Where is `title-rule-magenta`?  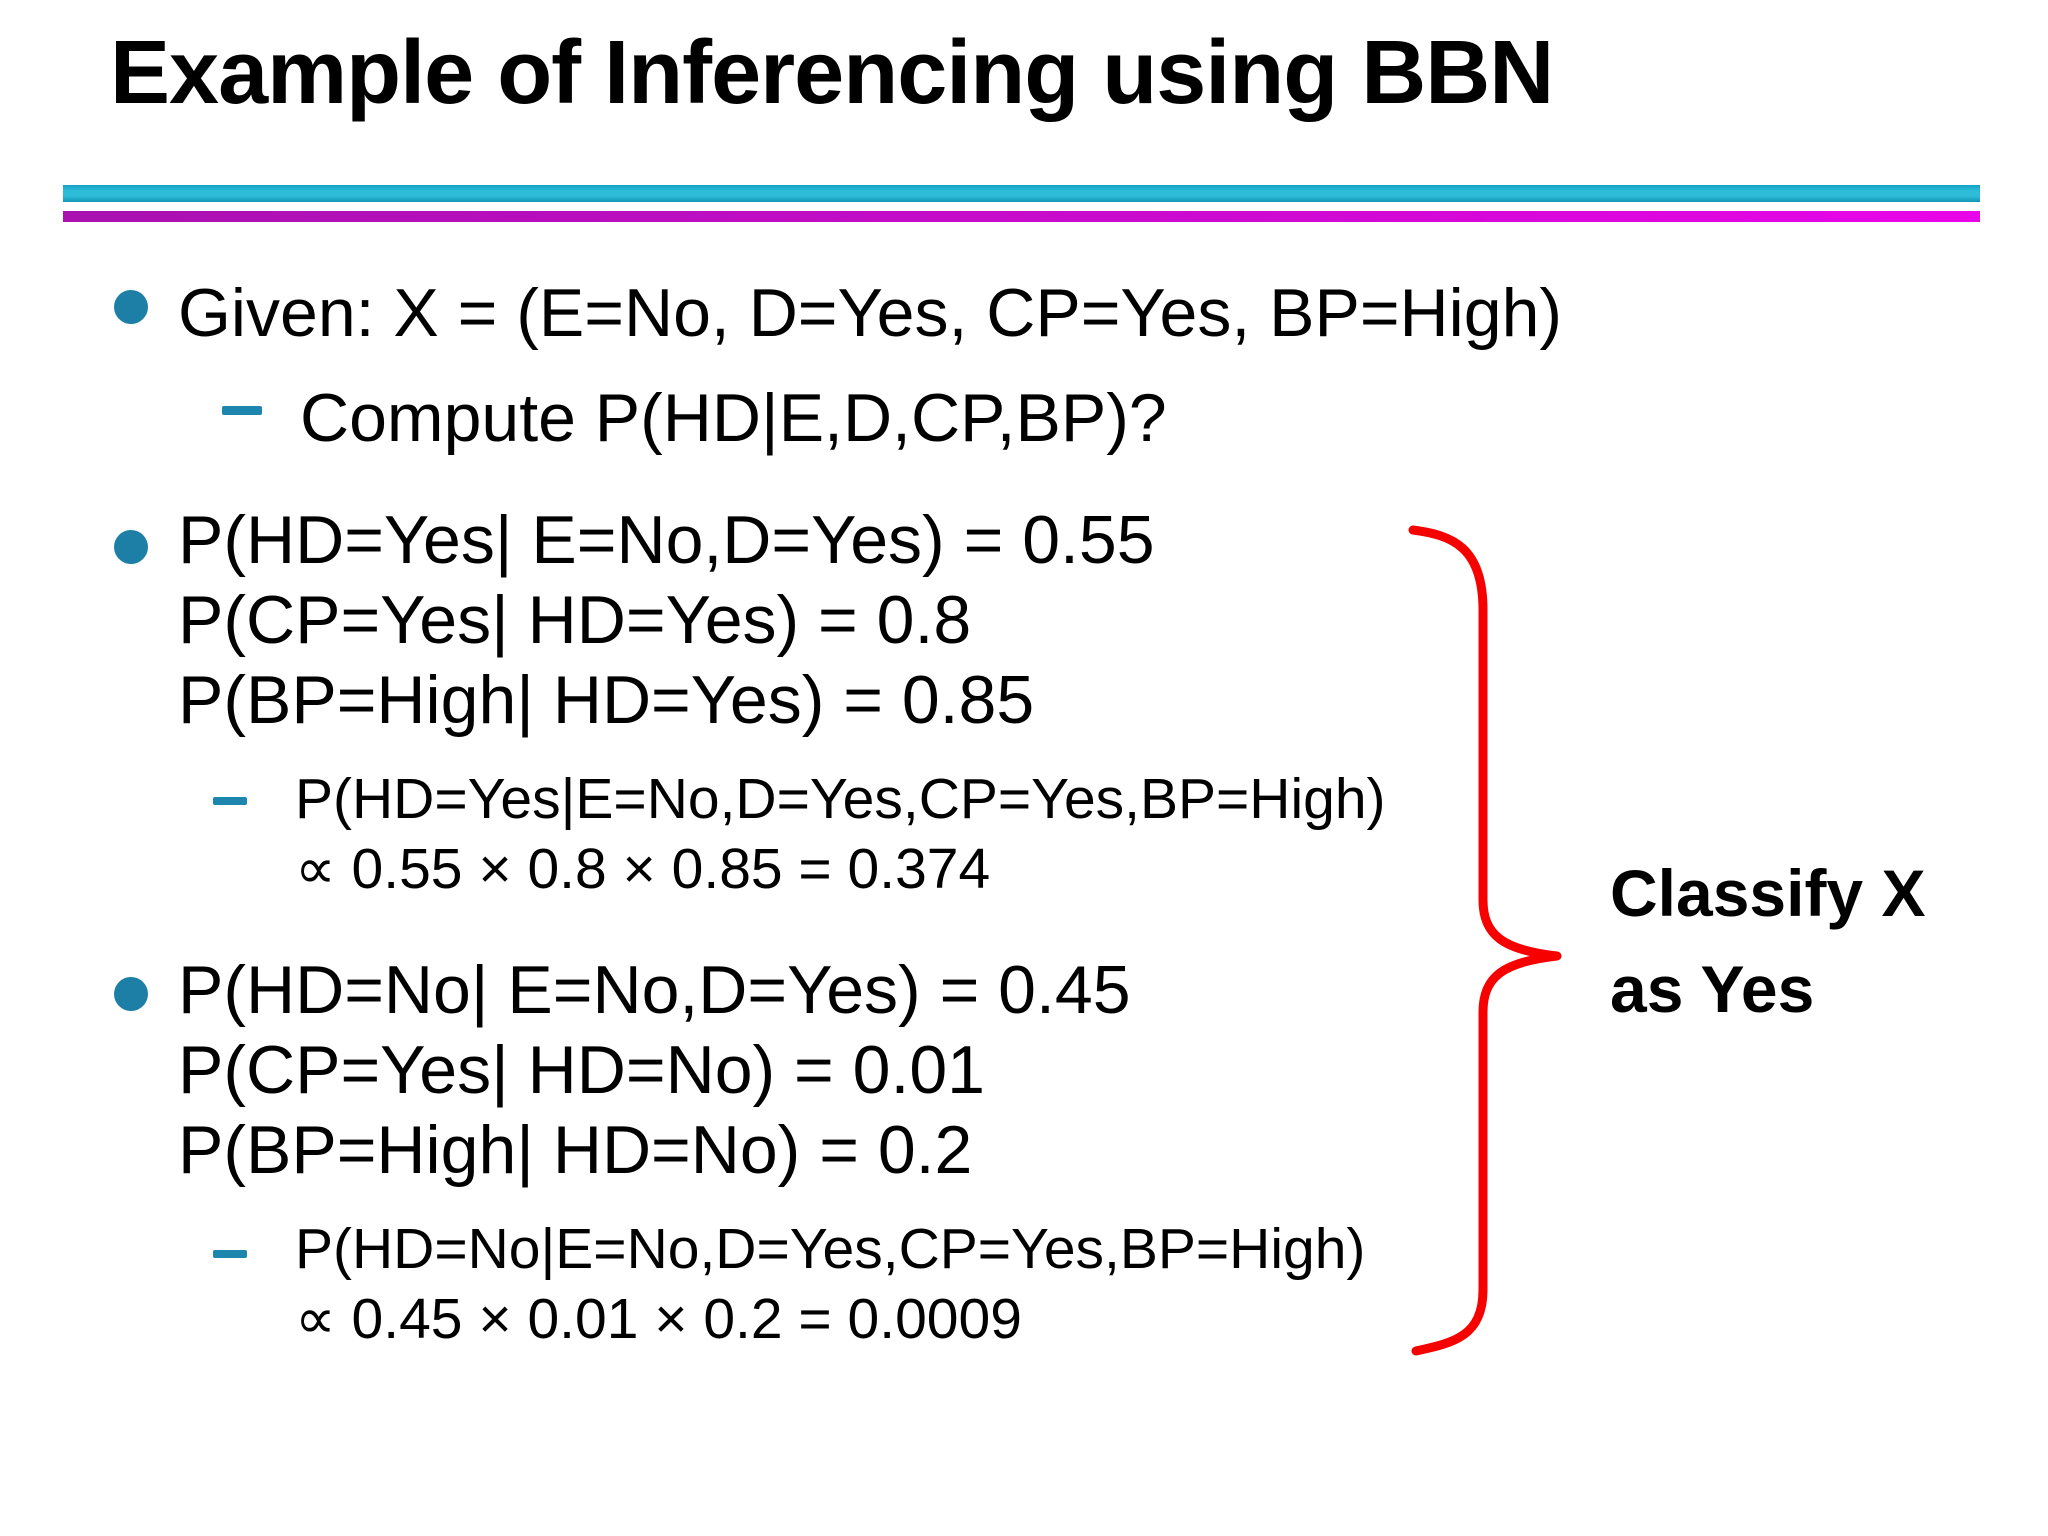
title-rule-magenta is located at coordinates (1021, 216).